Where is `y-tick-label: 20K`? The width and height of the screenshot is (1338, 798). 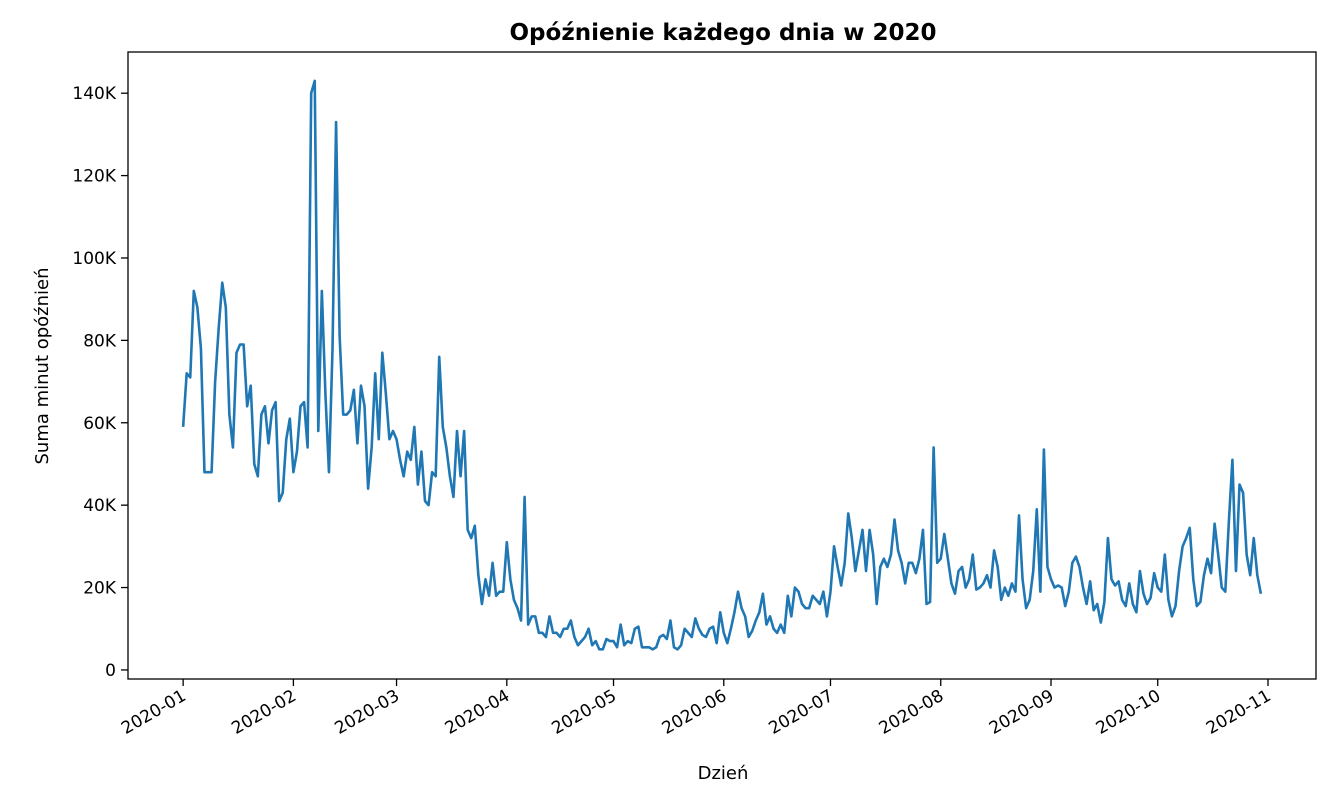 y-tick-label: 20K is located at coordinates (100, 589).